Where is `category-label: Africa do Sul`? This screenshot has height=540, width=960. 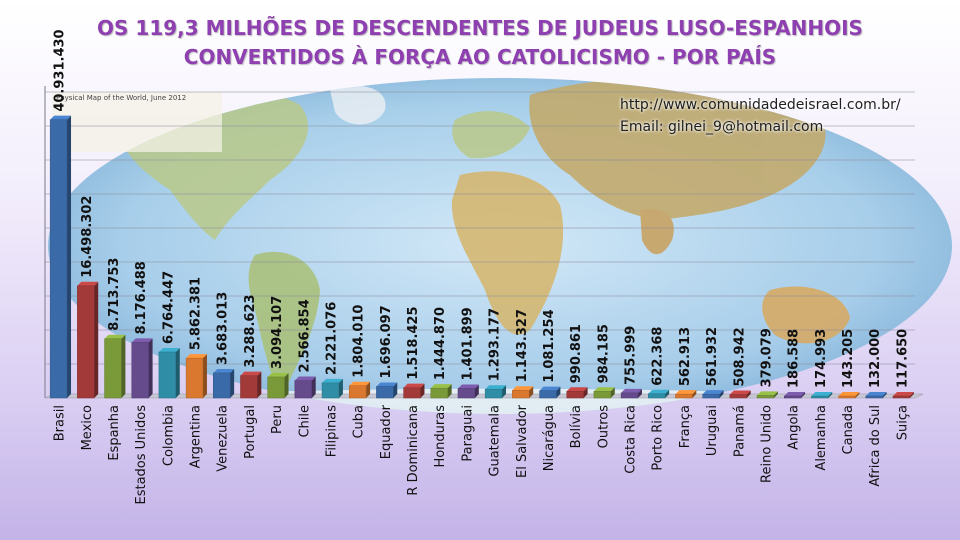 category-label: Africa do Sul is located at coordinates (875, 446).